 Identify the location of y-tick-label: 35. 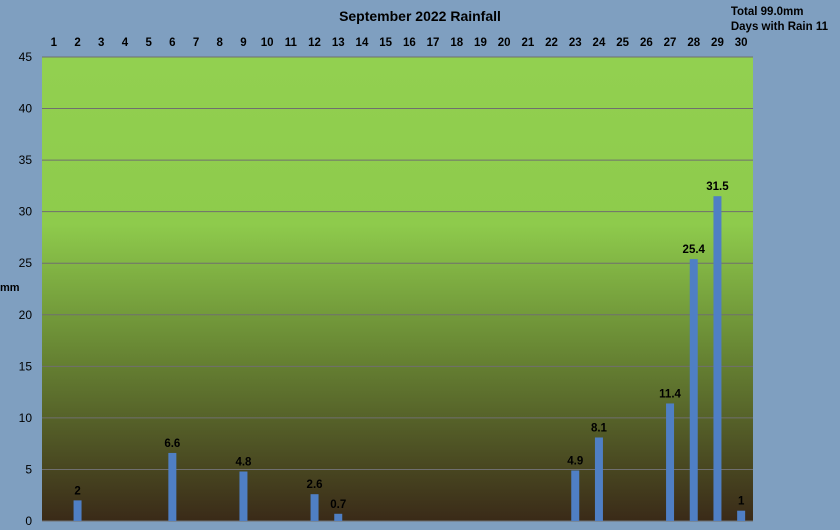
(26, 160).